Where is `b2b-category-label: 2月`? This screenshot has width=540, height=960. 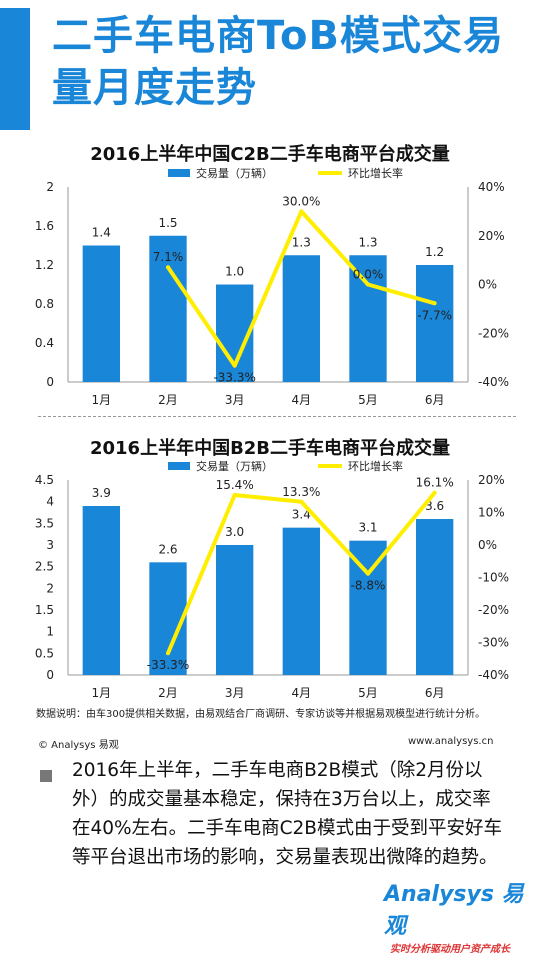
b2b-category-label: 2月 is located at coordinates (168, 693).